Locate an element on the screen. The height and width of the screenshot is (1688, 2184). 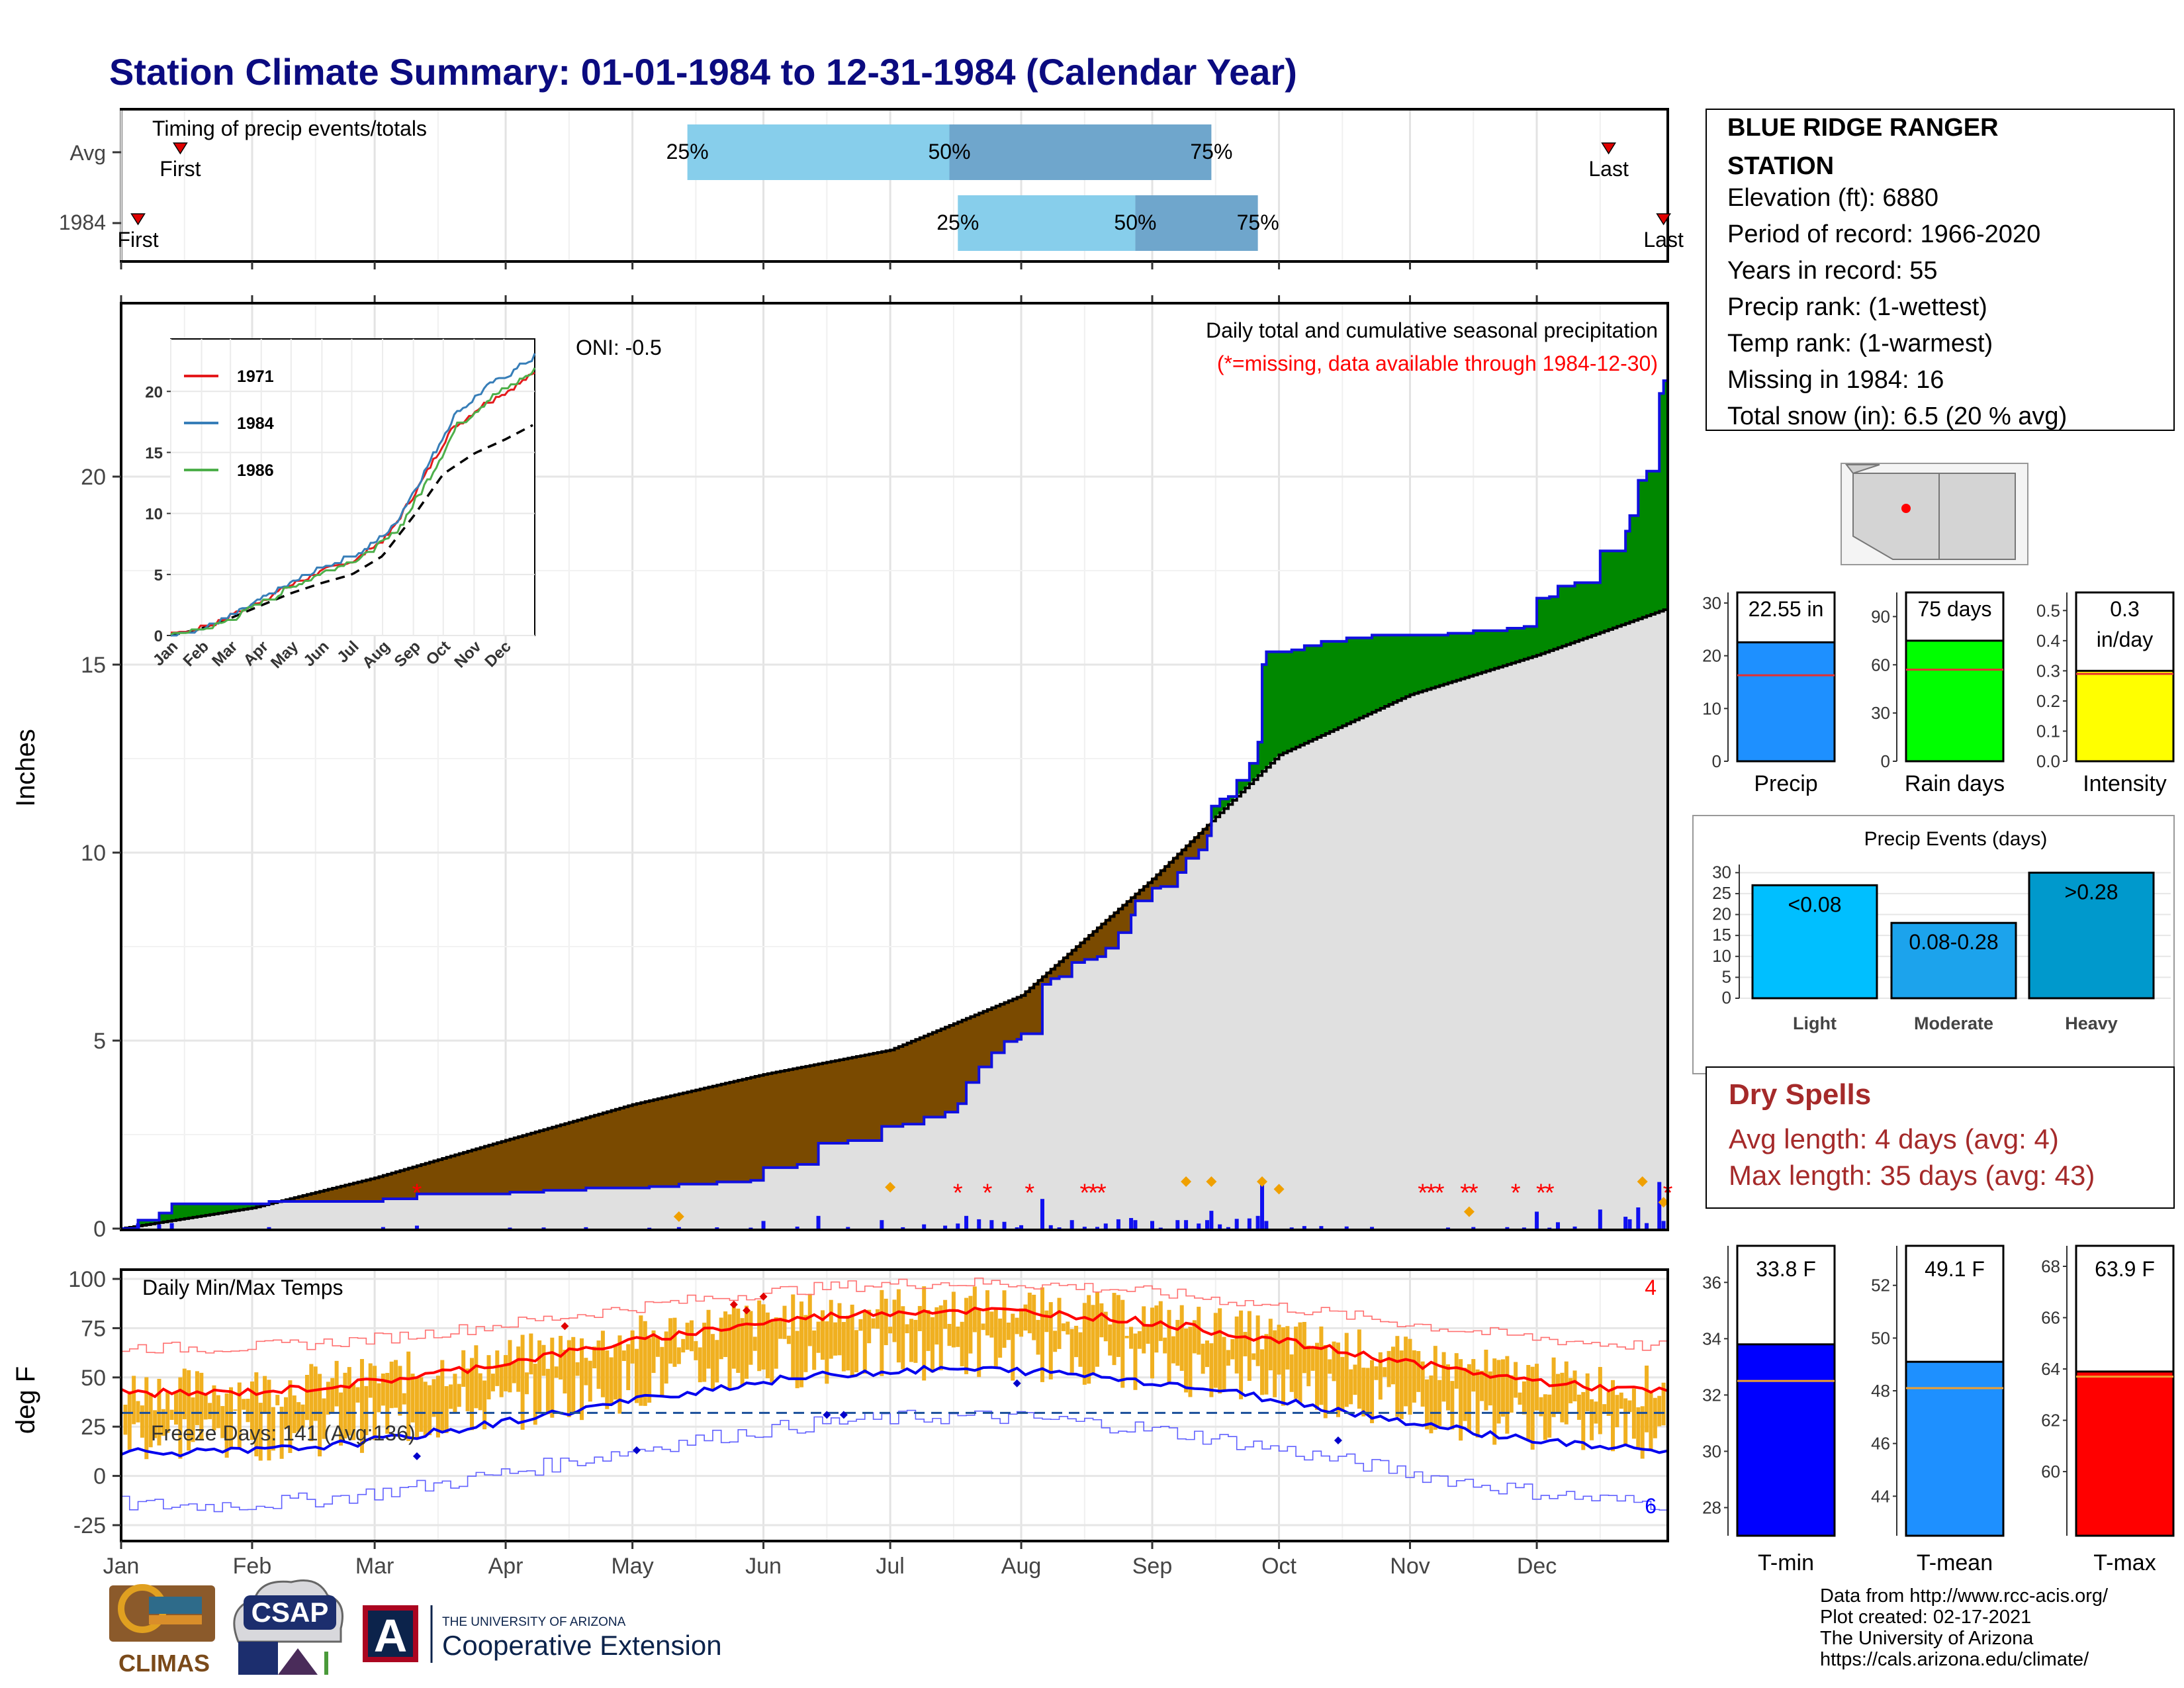
temp-y-tick-label: 100 is located at coordinates (87, 1279).